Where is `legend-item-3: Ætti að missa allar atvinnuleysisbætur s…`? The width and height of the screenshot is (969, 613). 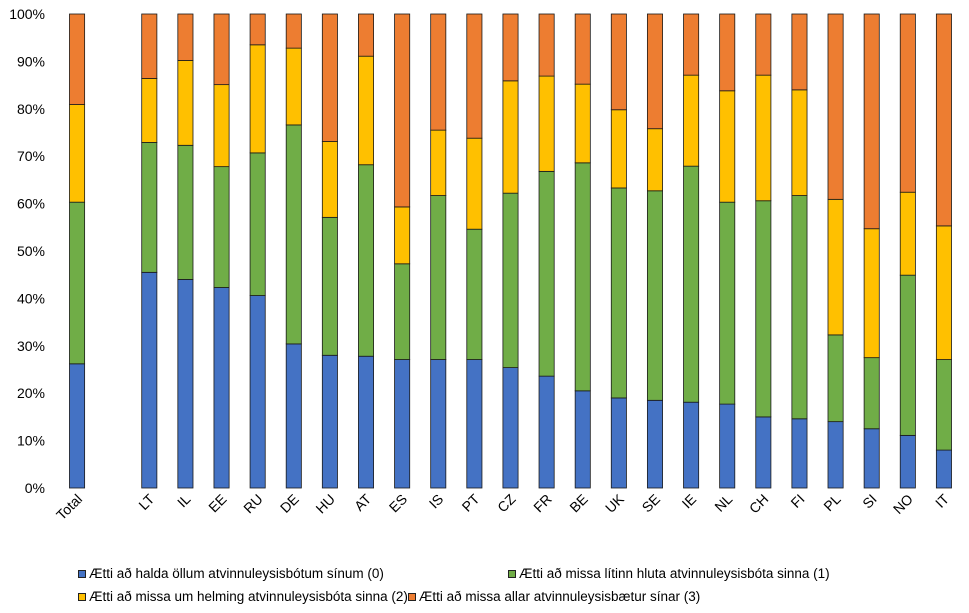 legend-item-3: Ætti að missa allar atvinnuleysisbætur s… is located at coordinates (553, 596).